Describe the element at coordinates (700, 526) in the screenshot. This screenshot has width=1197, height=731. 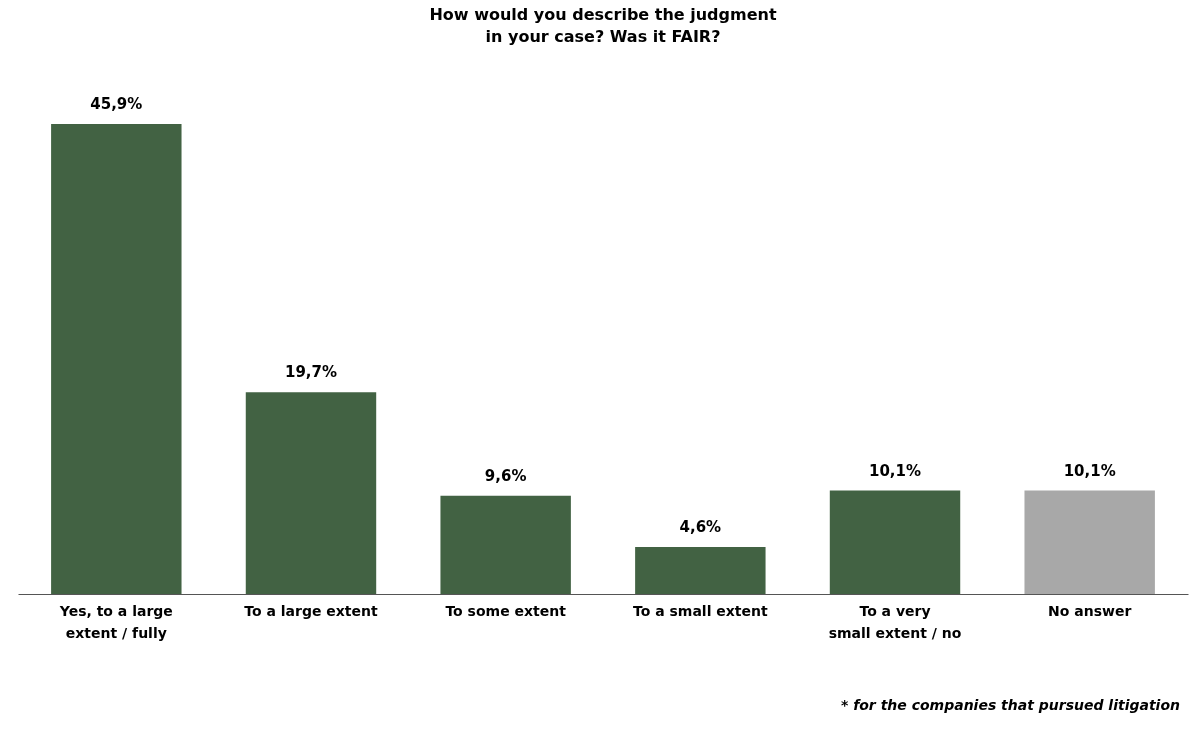
I see `data-label: 4,6%` at that location.